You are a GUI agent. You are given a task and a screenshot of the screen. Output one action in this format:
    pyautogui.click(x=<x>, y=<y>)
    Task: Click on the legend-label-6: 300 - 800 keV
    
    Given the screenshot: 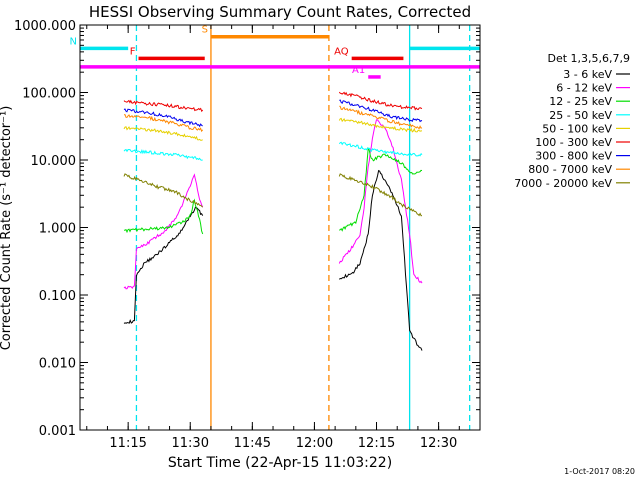 What is the action you would take?
    pyautogui.click(x=573, y=156)
    